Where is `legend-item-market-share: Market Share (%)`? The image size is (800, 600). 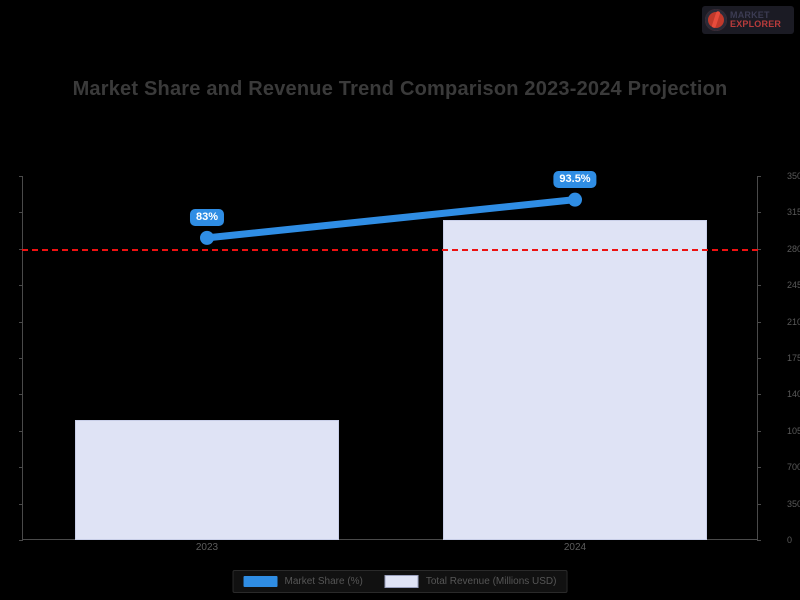 legend-item-market-share: Market Share (%) is located at coordinates (303, 581).